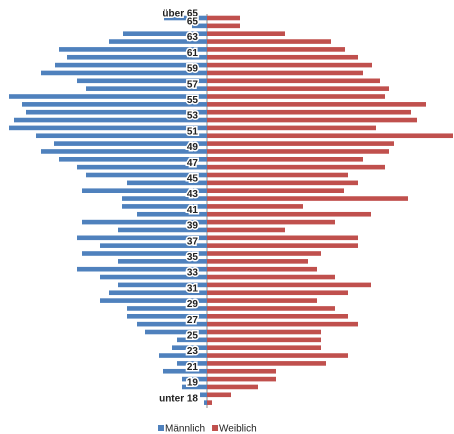 The height and width of the screenshot is (434, 454). Describe the element at coordinates (193, 226) in the screenshot. I see `y-tick-label: 39` at that location.